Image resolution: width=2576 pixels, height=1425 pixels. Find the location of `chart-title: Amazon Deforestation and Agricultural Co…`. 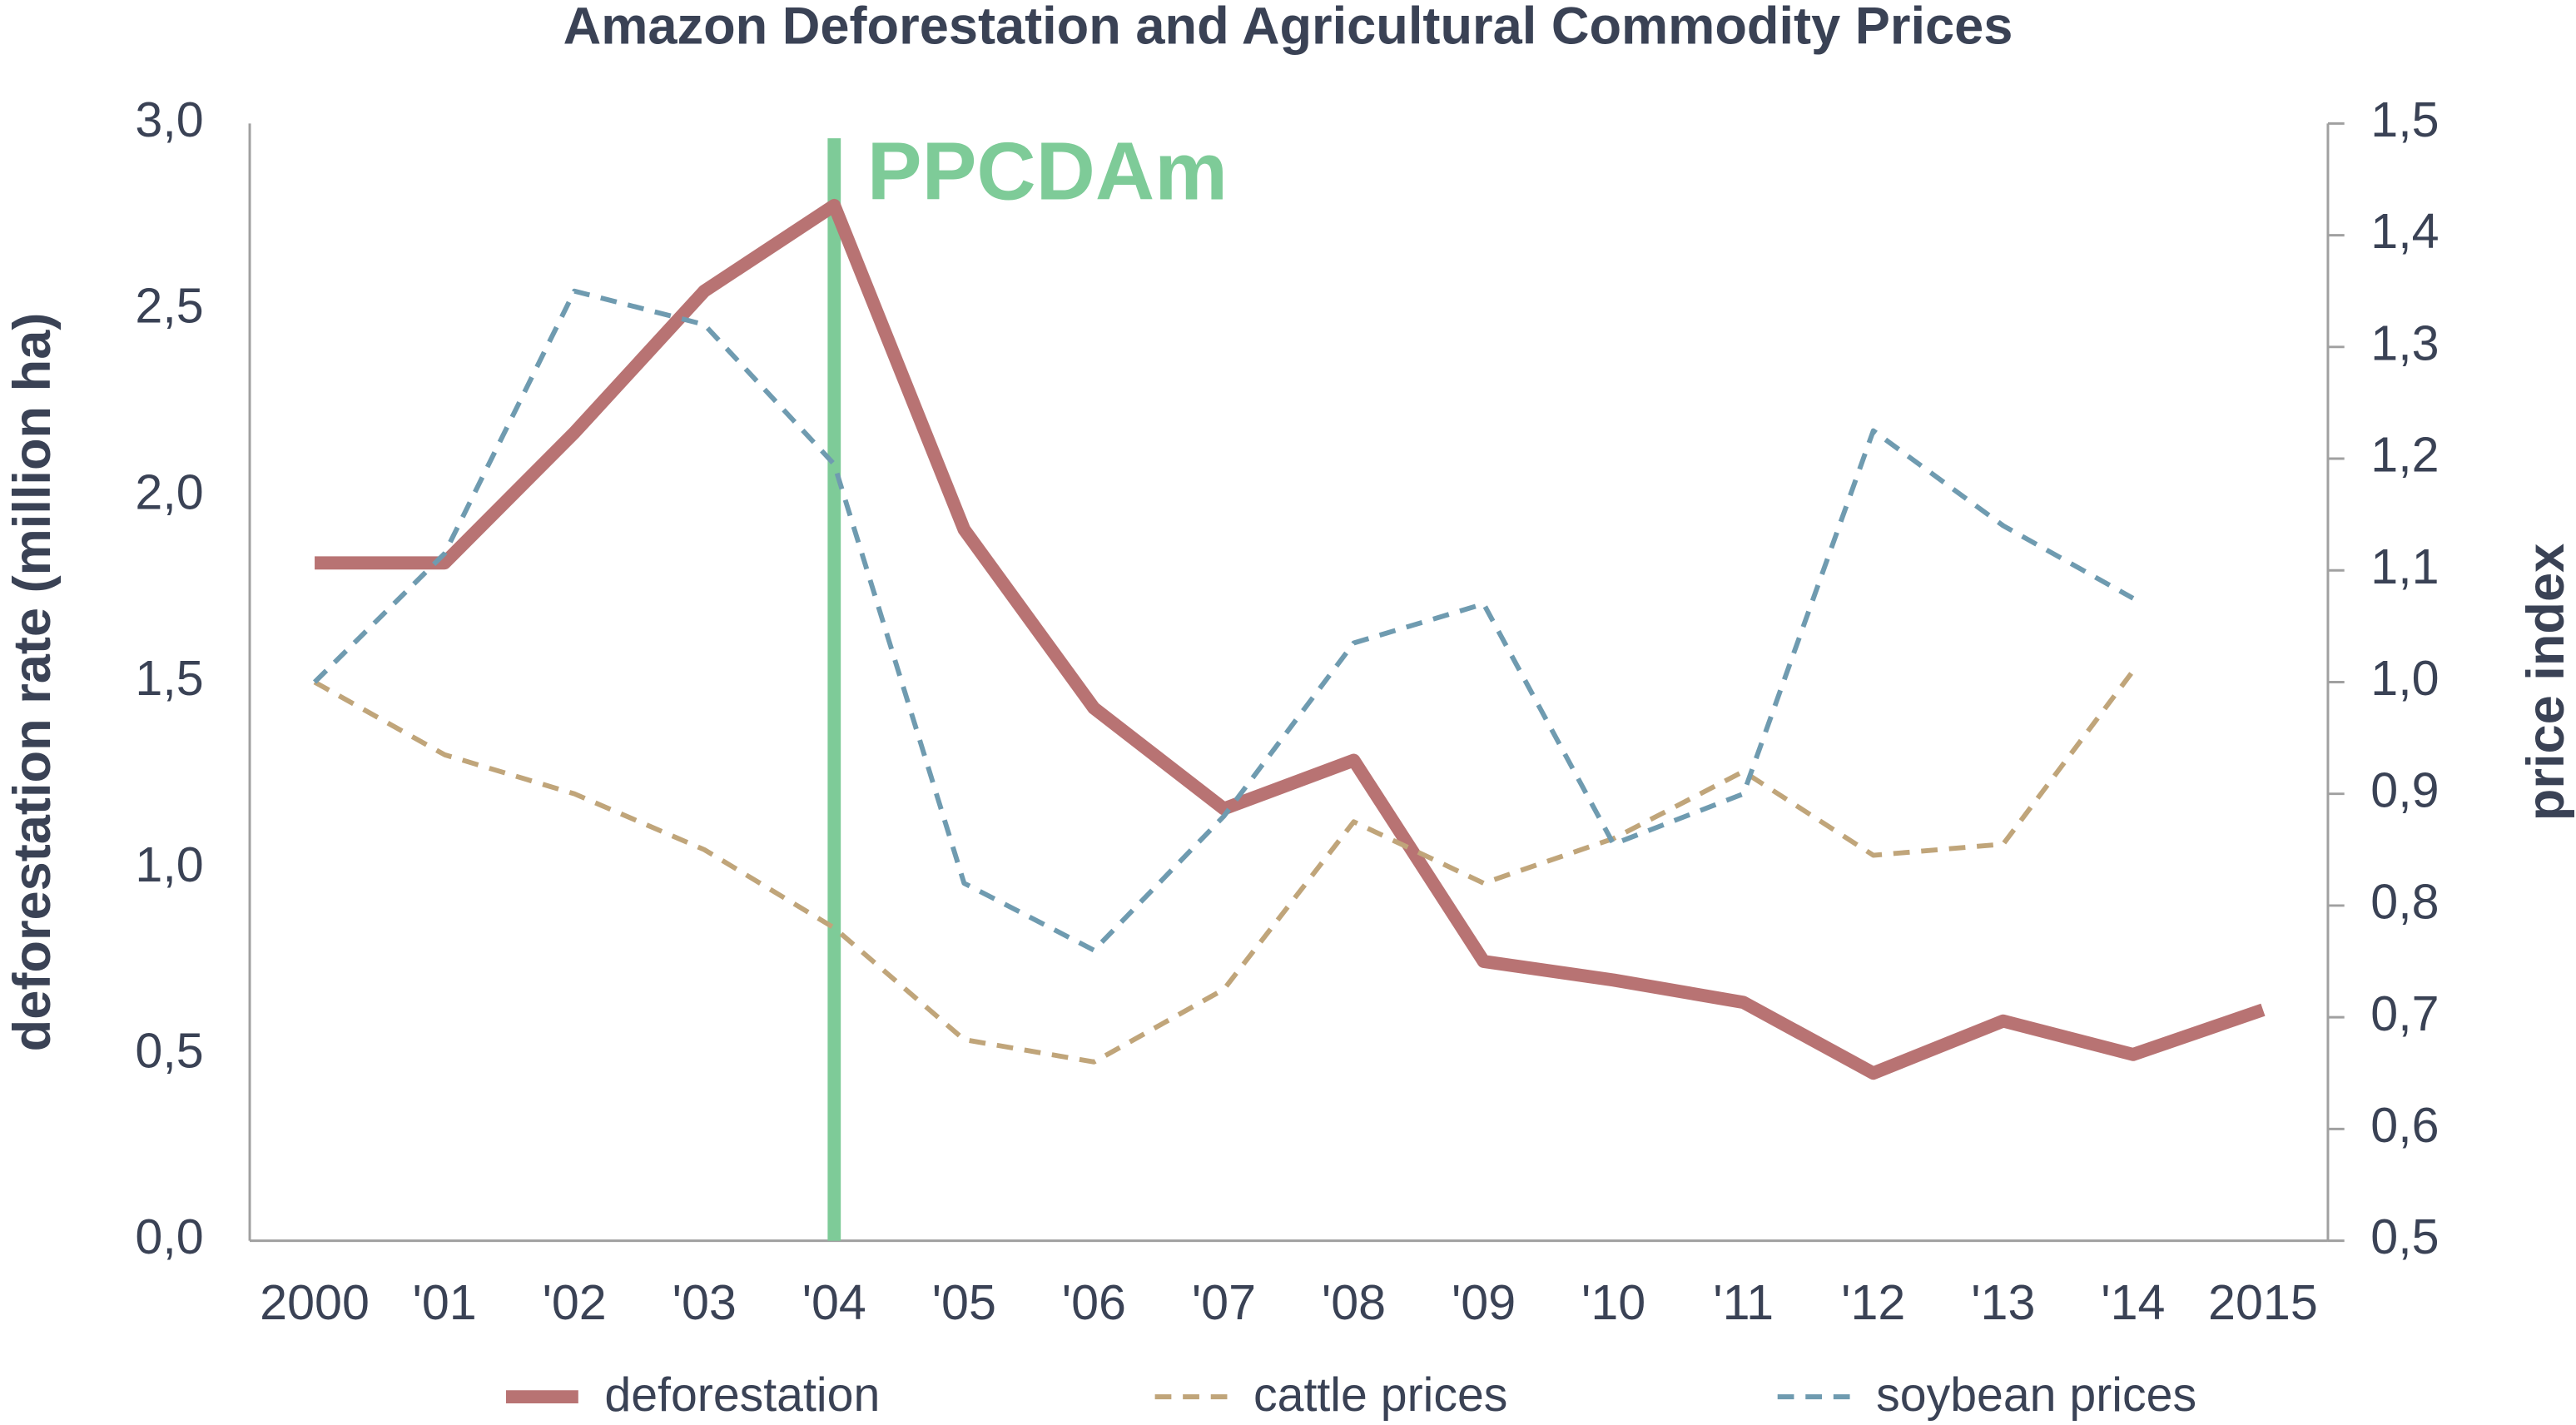

chart-title: Amazon Deforestation and Agricultural Co… is located at coordinates (1288, 28).